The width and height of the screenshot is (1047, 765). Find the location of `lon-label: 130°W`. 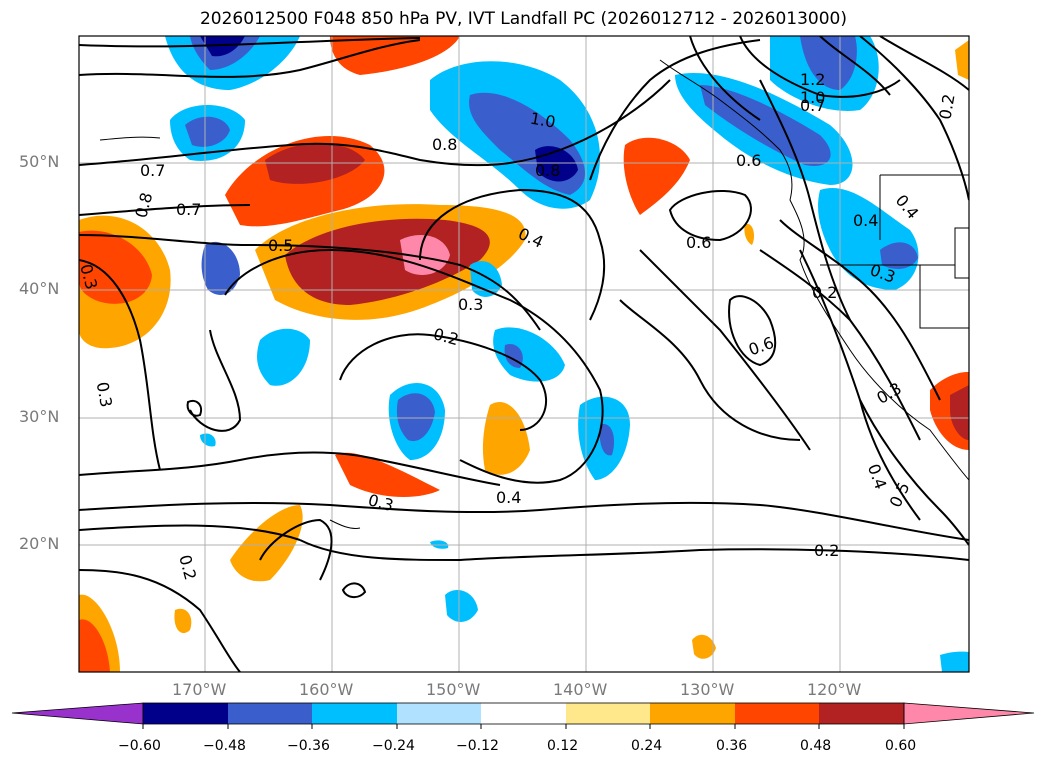

lon-label: 130°W is located at coordinates (707, 689).